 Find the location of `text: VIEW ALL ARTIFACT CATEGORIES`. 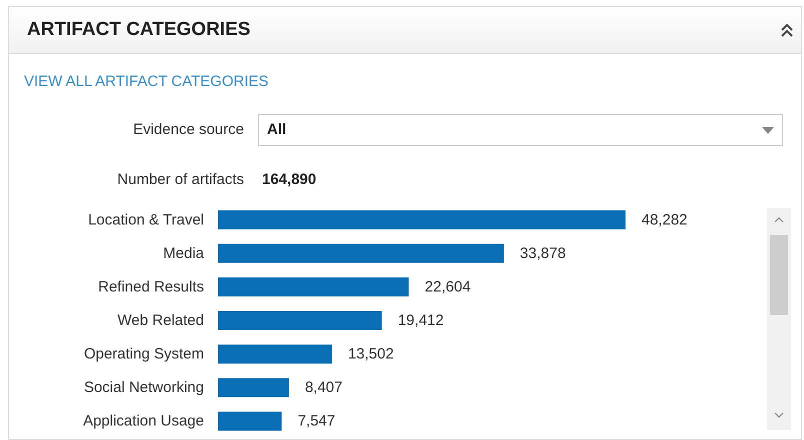

text: VIEW ALL ARTIFACT CATEGORIES is located at coordinates (146, 81).